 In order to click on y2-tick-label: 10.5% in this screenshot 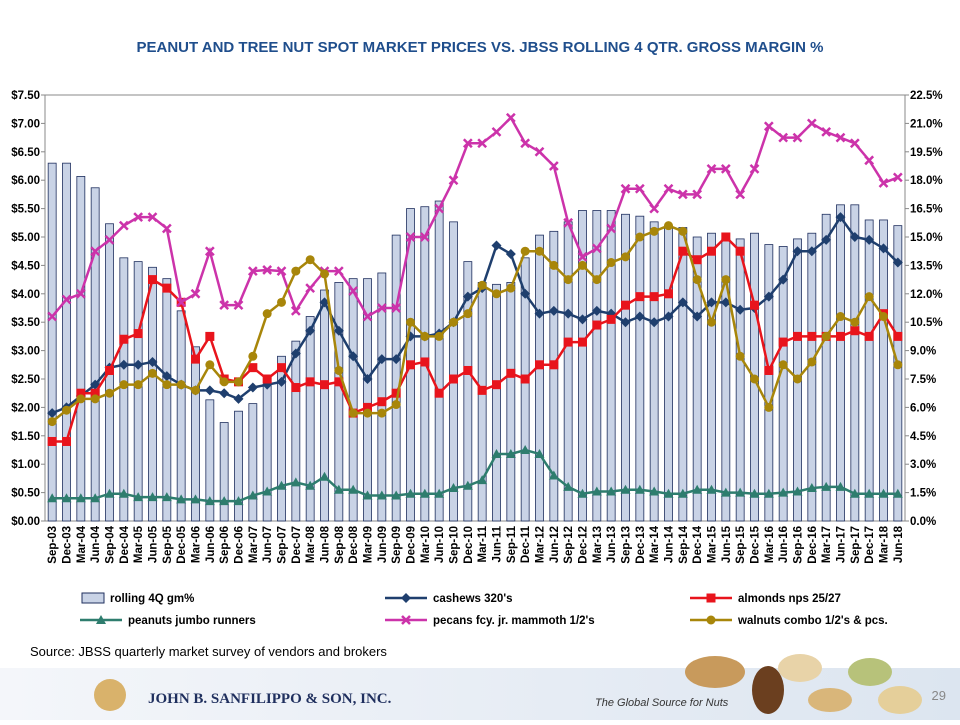, I will do `click(926, 323)`.